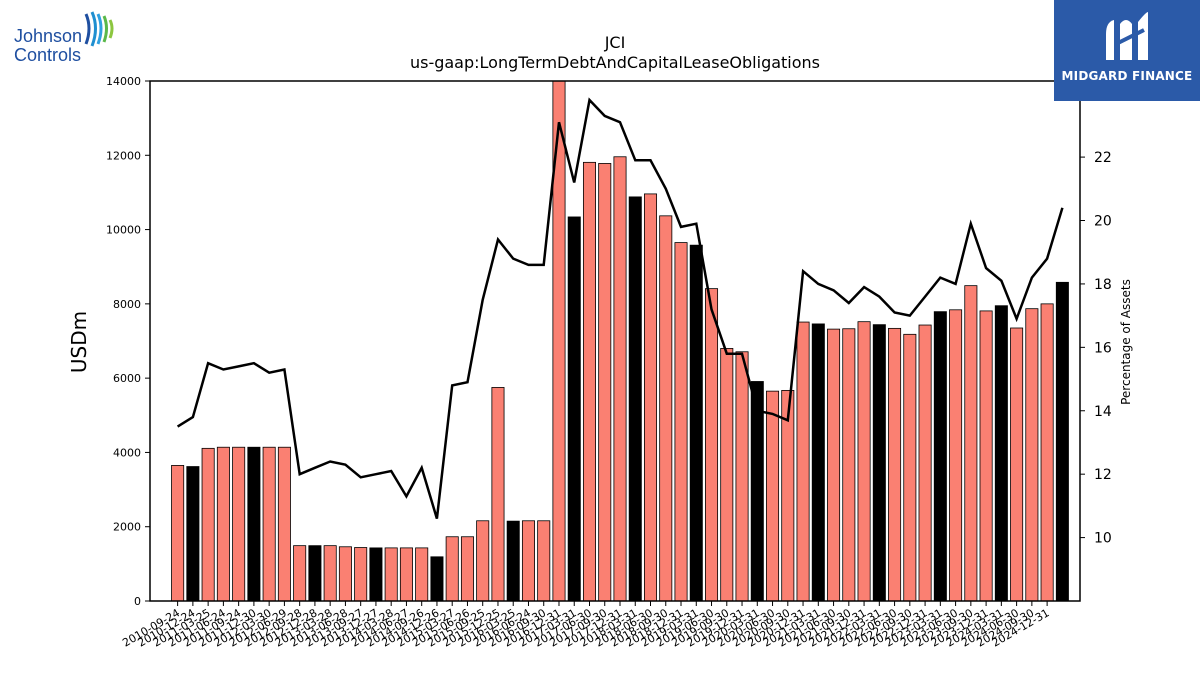  Describe the element at coordinates (1103, 158) in the screenshot. I see `y2-tick-label: 22` at that location.